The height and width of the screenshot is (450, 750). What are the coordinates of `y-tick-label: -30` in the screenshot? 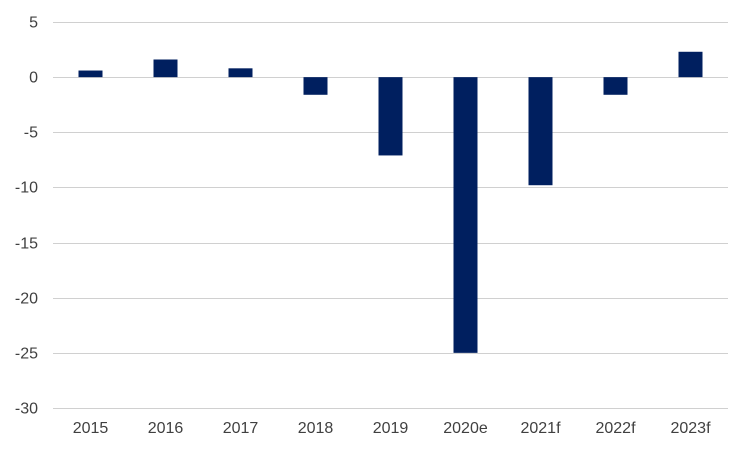 It's located at (26, 409).